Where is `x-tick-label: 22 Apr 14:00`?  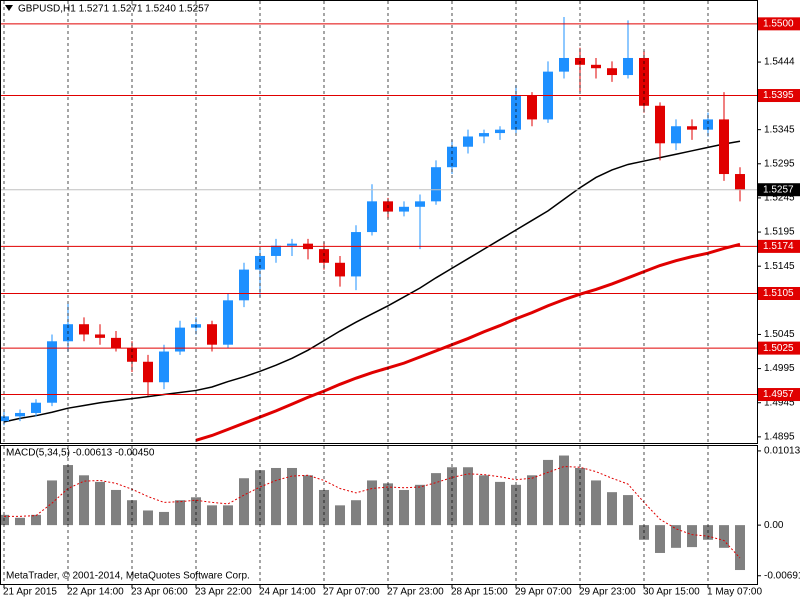
x-tick-label: 22 Apr 14:00 is located at coordinates (95, 592).